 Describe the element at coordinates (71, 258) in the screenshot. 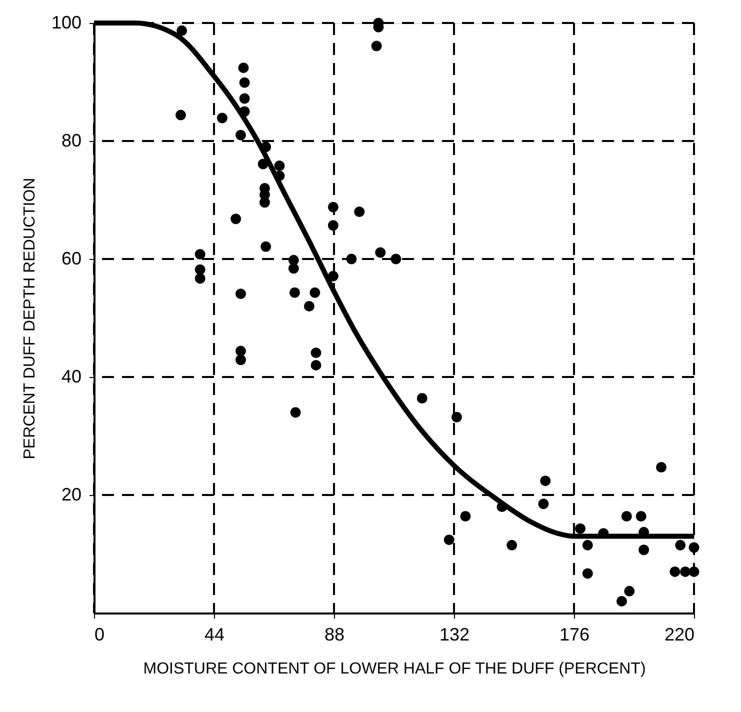

I see `y-tick-label: 60` at that location.